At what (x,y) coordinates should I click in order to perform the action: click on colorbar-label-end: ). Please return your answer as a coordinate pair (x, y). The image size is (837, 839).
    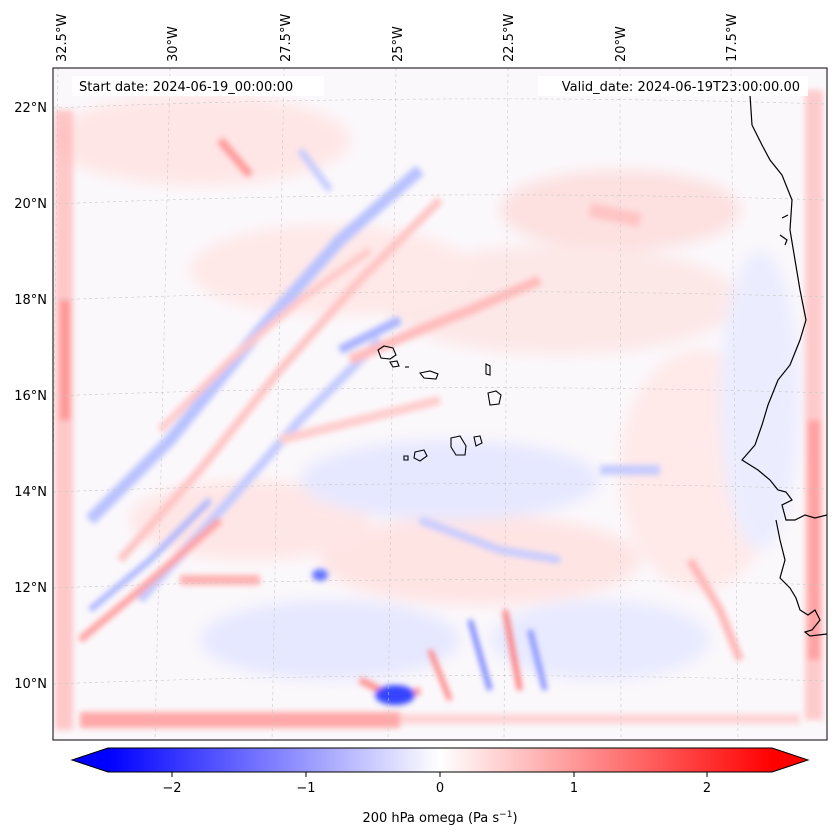
    Looking at the image, I should click on (514, 818).